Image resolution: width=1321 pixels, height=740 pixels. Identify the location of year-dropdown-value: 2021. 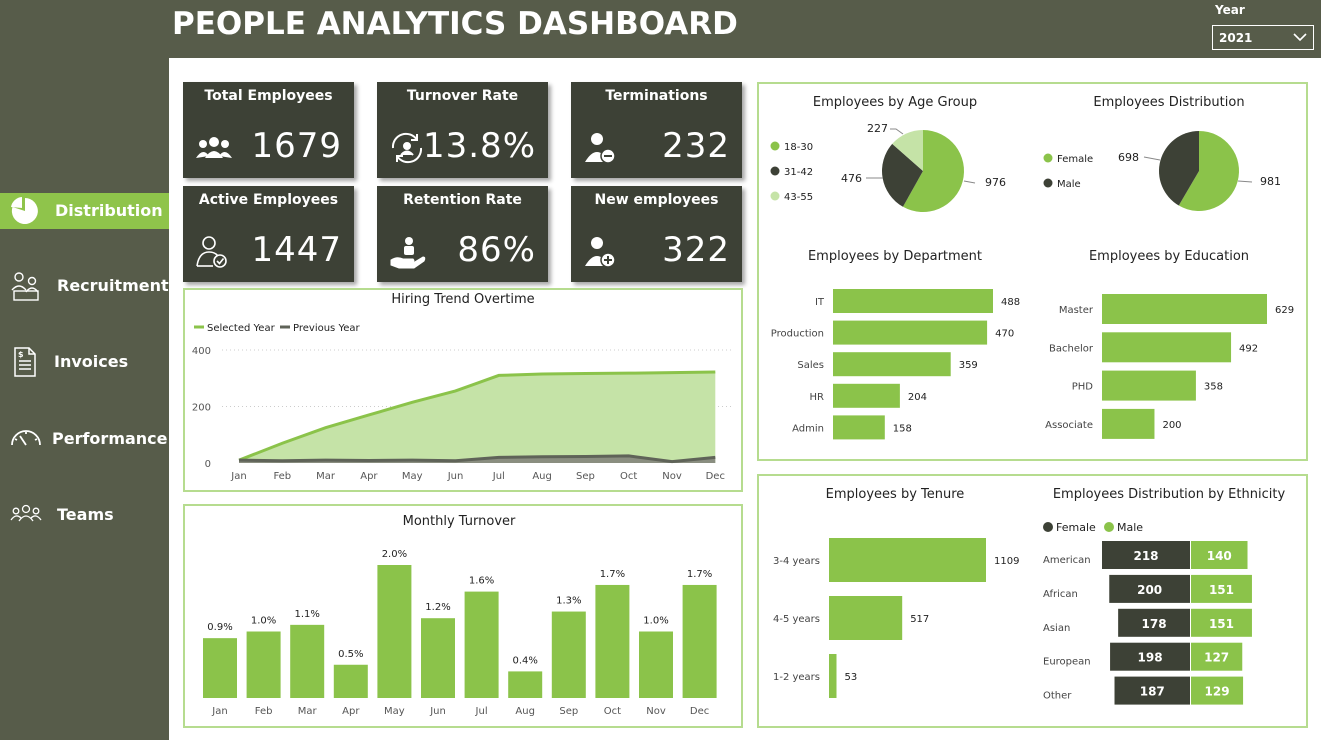
(1236, 38).